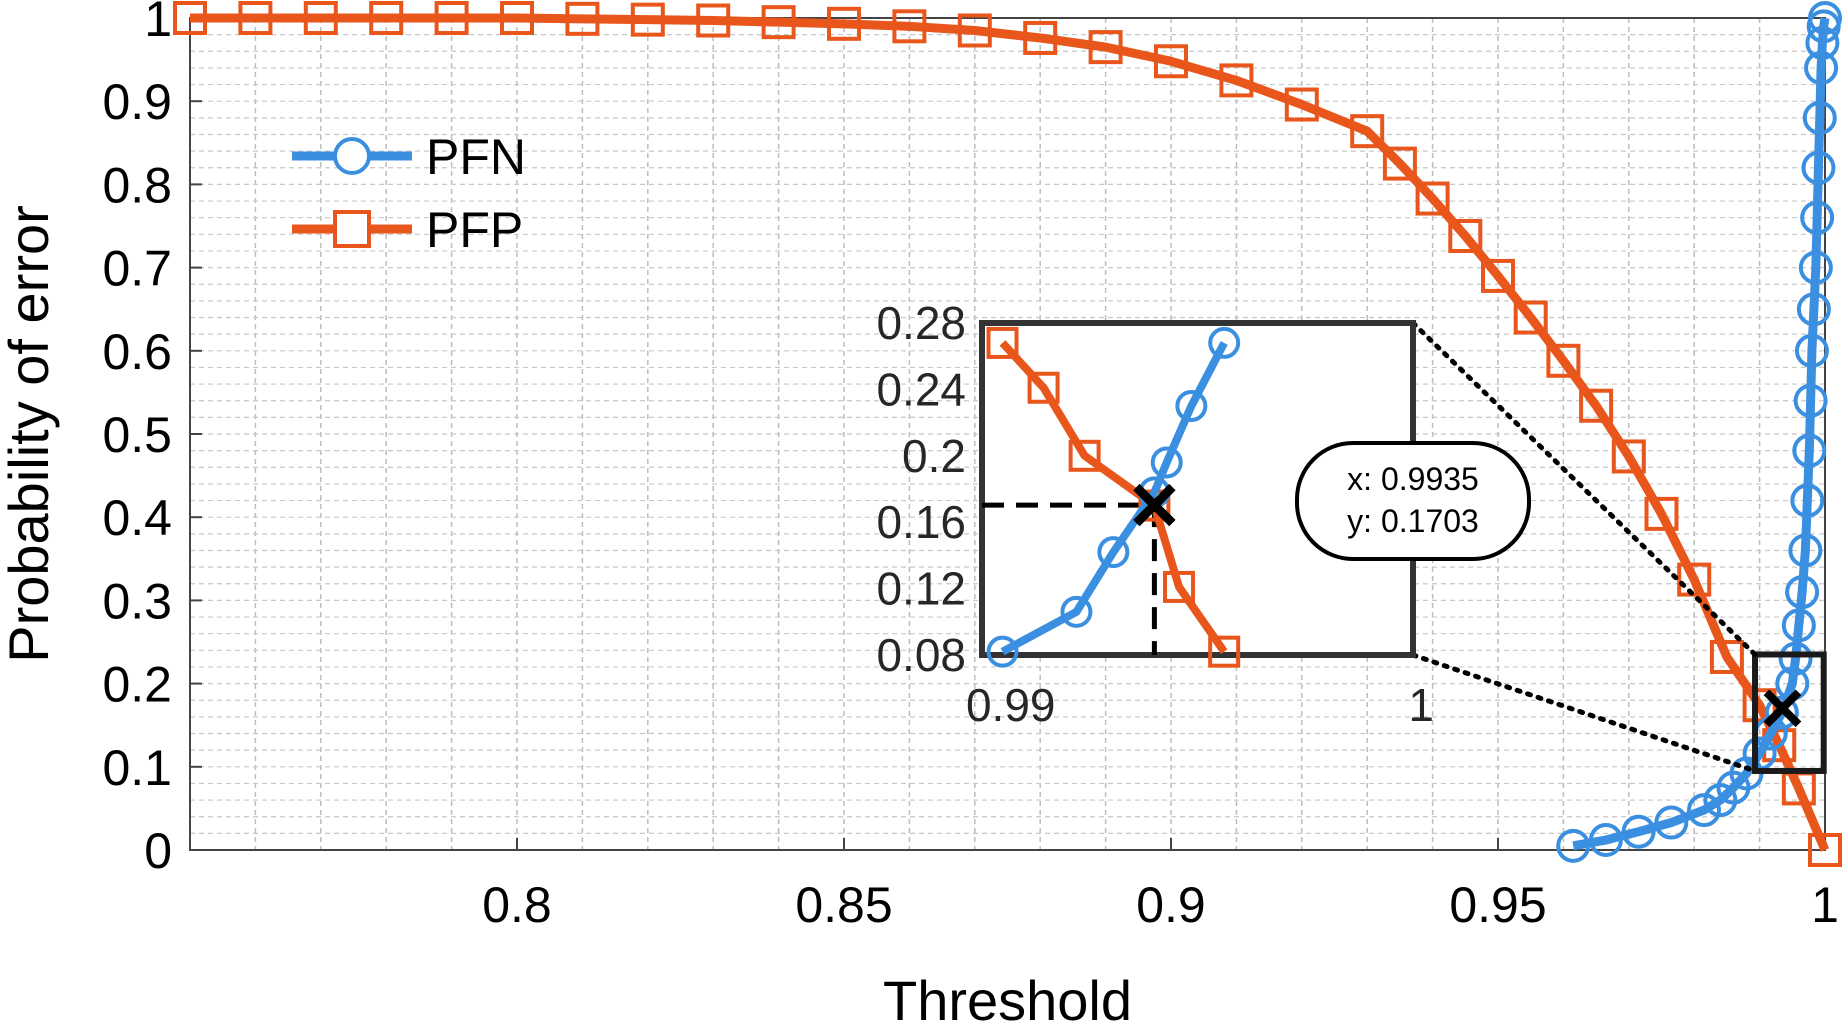 The height and width of the screenshot is (1025, 1845). Describe the element at coordinates (1171, 905) in the screenshot. I see `x-tick-label: 0.9` at that location.